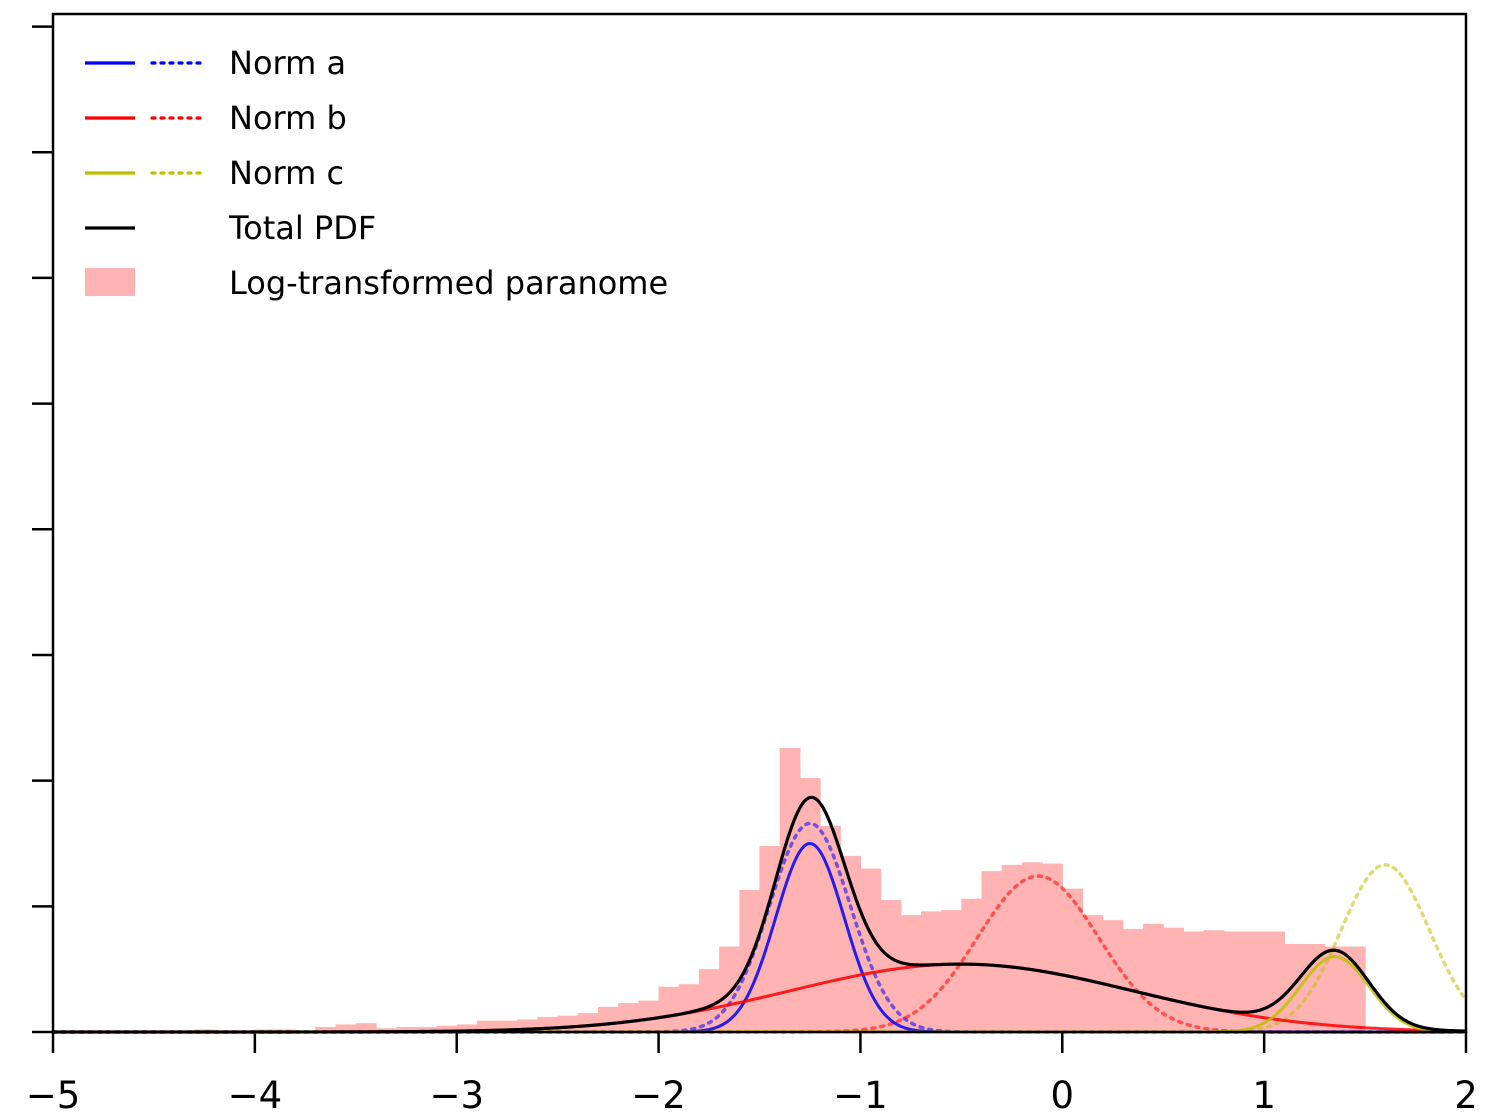  Describe the element at coordinates (286, 173) in the screenshot. I see `legend-label: Norm c` at that location.